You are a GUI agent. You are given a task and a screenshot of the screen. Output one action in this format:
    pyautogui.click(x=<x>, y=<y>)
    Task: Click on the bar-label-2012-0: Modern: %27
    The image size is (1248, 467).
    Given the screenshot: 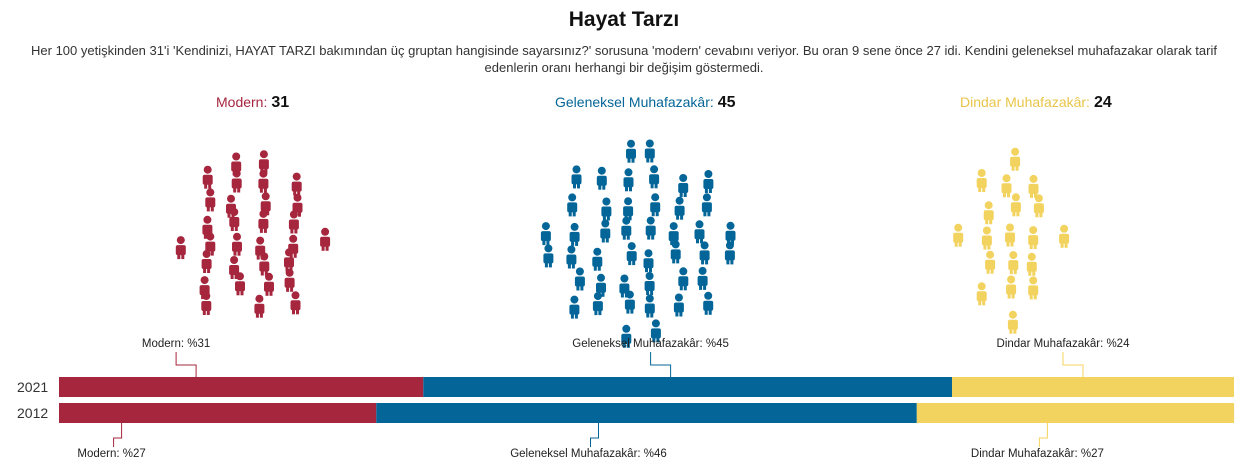 What is the action you would take?
    pyautogui.click(x=111, y=454)
    